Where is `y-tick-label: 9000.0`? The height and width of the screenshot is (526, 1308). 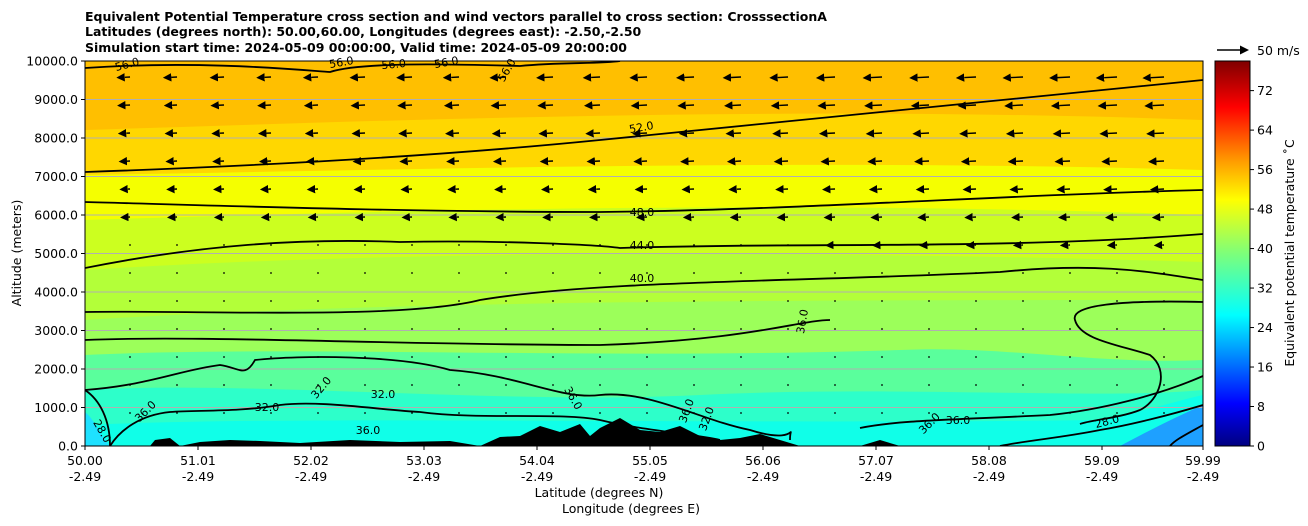
y-tick-label: 9000.0 is located at coordinates (56, 99).